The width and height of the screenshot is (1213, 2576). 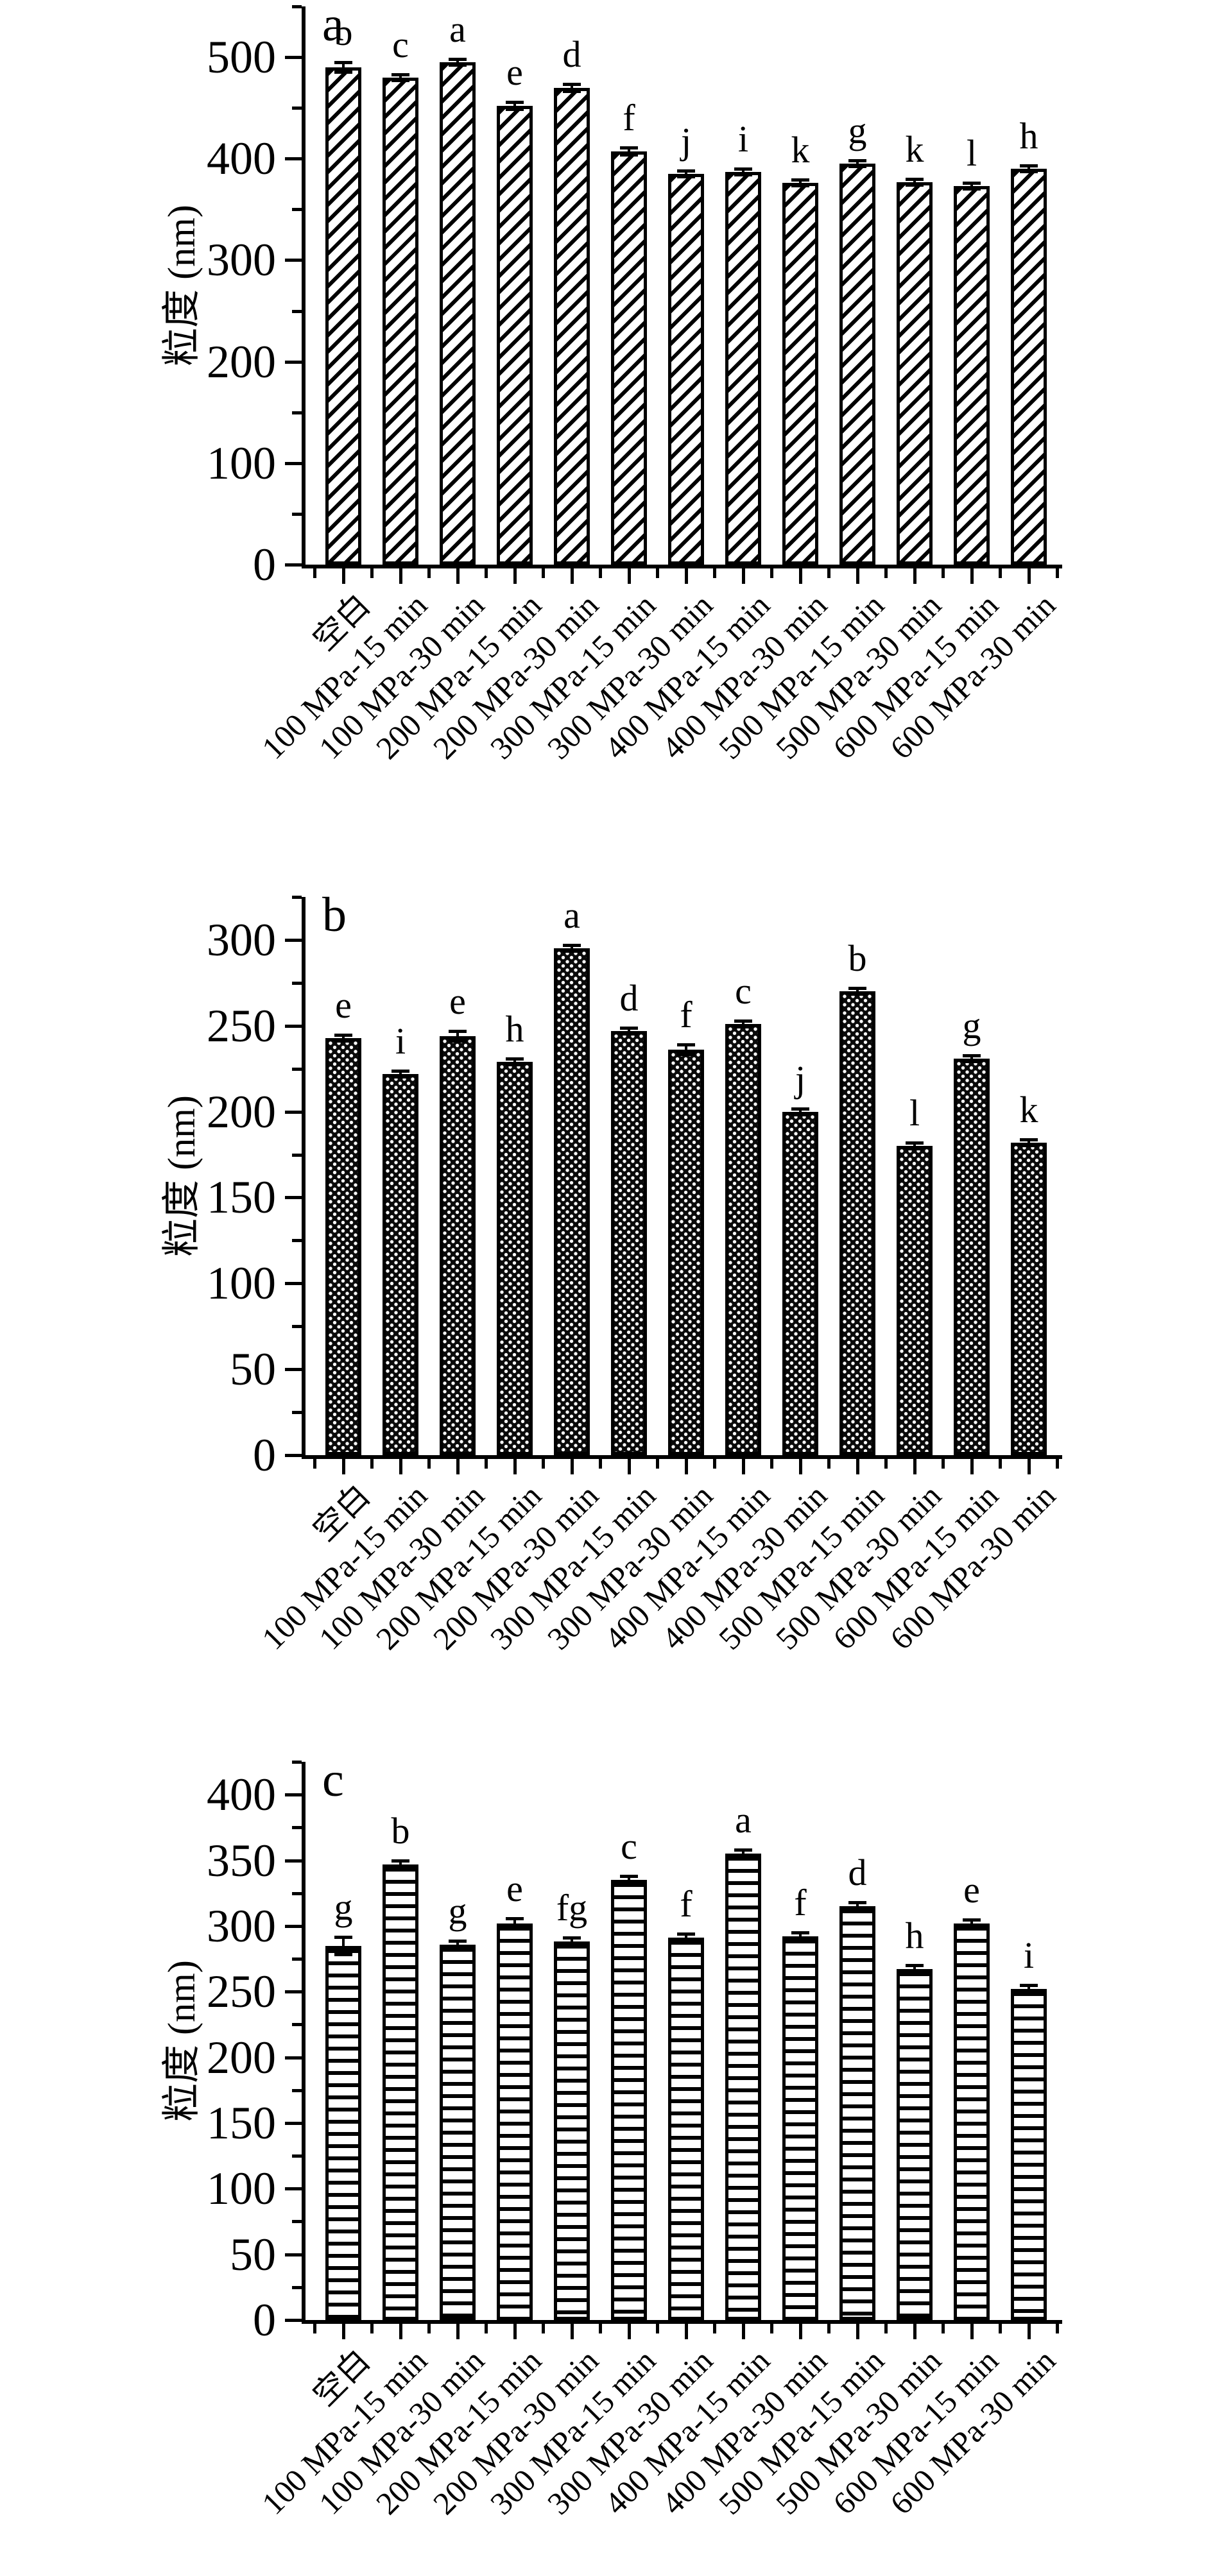 What do you see at coordinates (333, 25) in the screenshot?
I see `panel-label-a: a` at bounding box center [333, 25].